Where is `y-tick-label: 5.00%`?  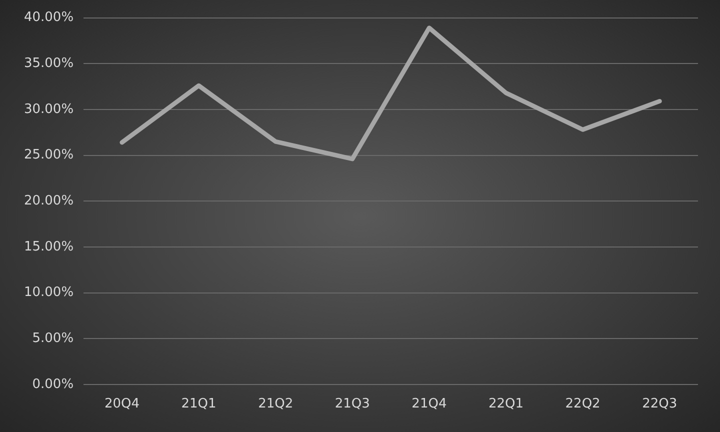
y-tick-label: 5.00% is located at coordinates (53, 338).